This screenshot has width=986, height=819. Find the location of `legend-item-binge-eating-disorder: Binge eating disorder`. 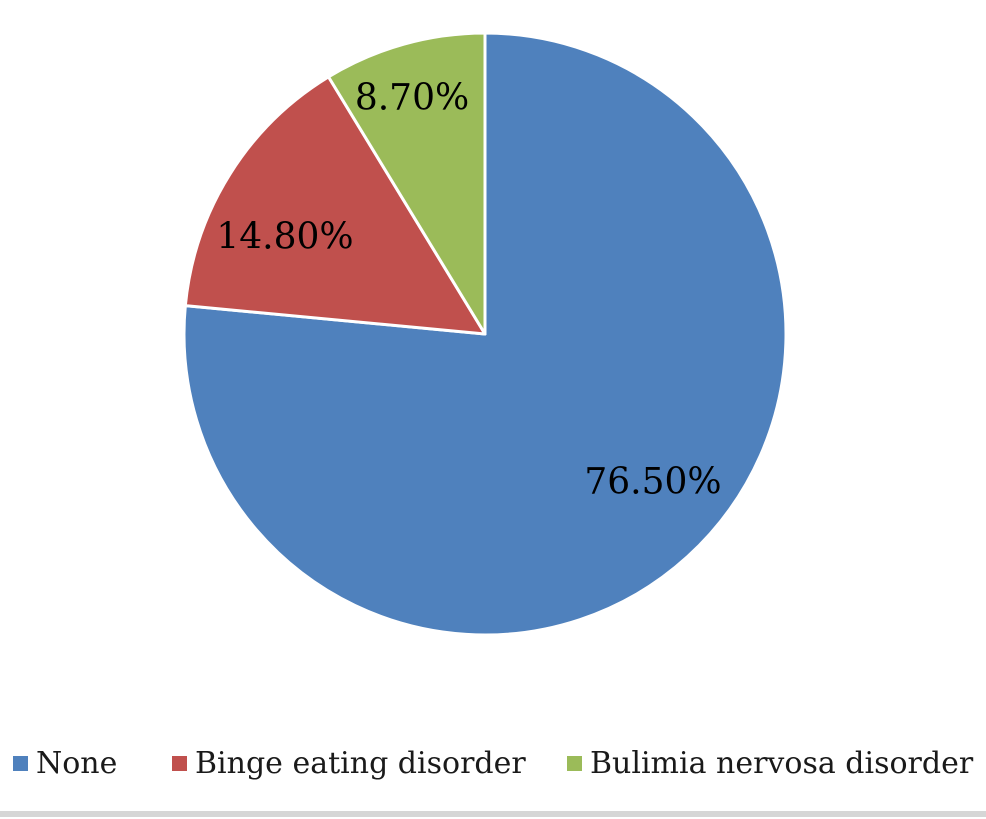

legend-item-binge-eating-disorder: Binge eating disorder is located at coordinates (349, 763).